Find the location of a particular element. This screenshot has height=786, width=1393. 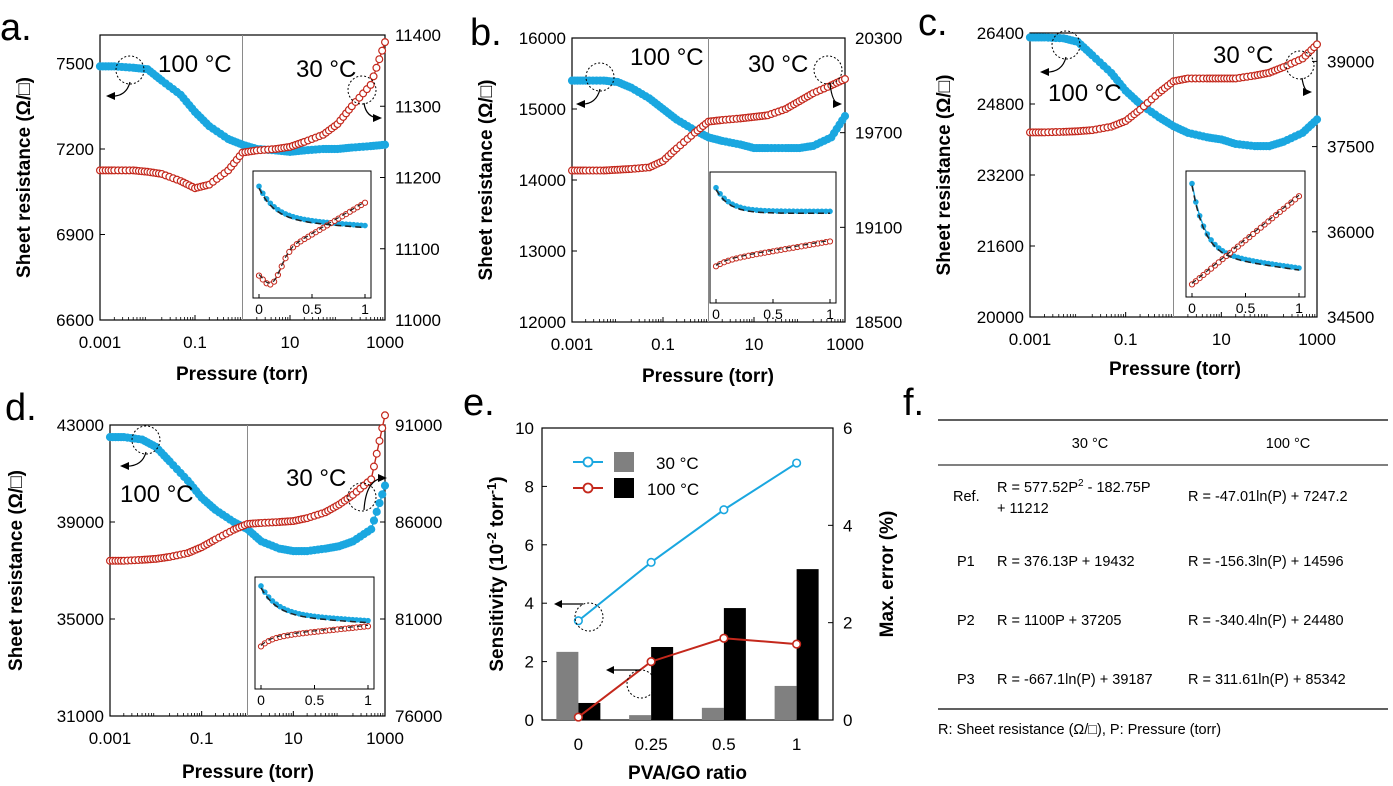

y-right-axis-title: Max. error (%) is located at coordinates (887, 574).